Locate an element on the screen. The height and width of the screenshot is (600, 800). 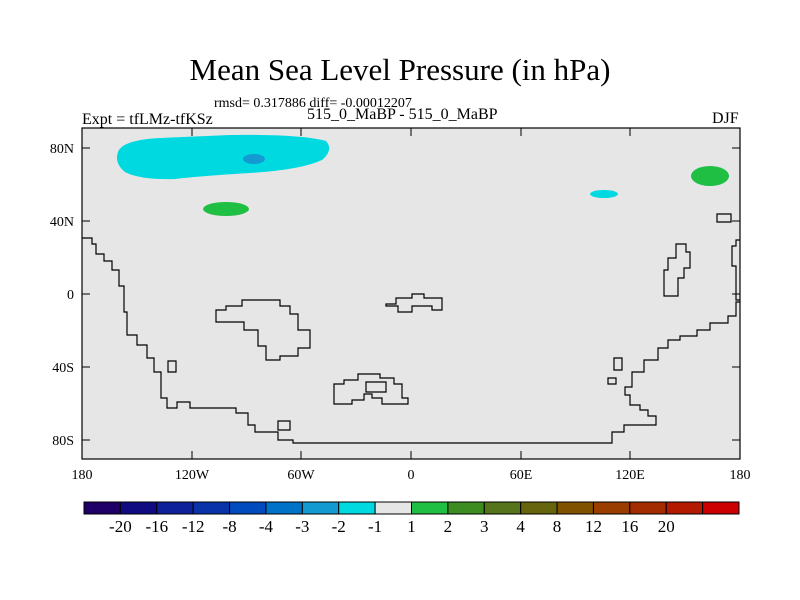
lat-label-40s: 40S is located at coordinates (63, 368).